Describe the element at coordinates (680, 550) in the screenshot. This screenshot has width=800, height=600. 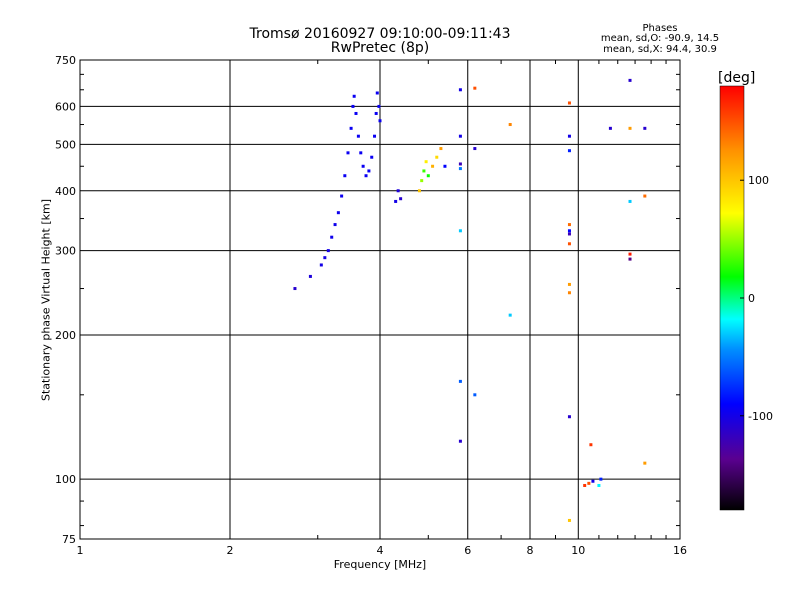
I see `x-tick-label: 16` at that location.